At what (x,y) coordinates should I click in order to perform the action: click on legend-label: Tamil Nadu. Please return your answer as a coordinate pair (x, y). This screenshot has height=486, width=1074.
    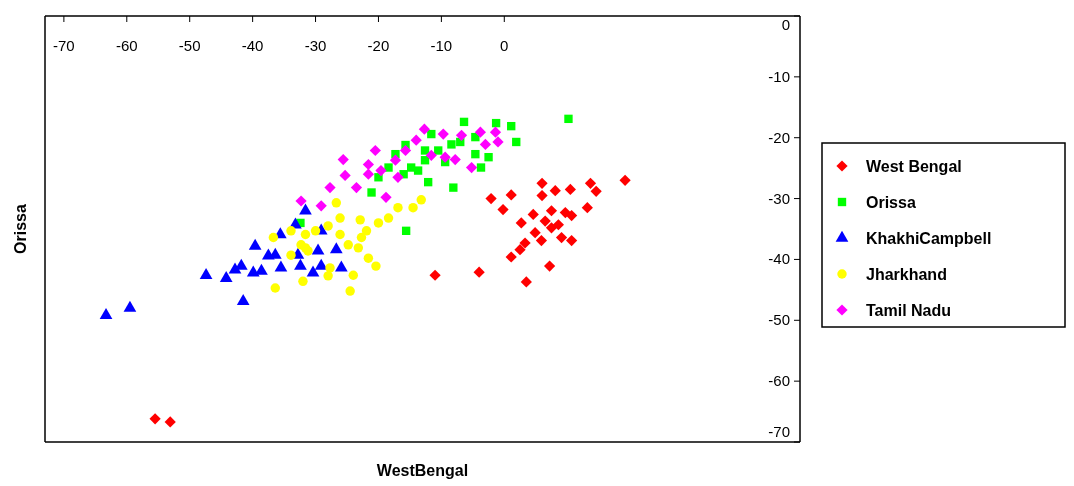
    Looking at the image, I should click on (909, 310).